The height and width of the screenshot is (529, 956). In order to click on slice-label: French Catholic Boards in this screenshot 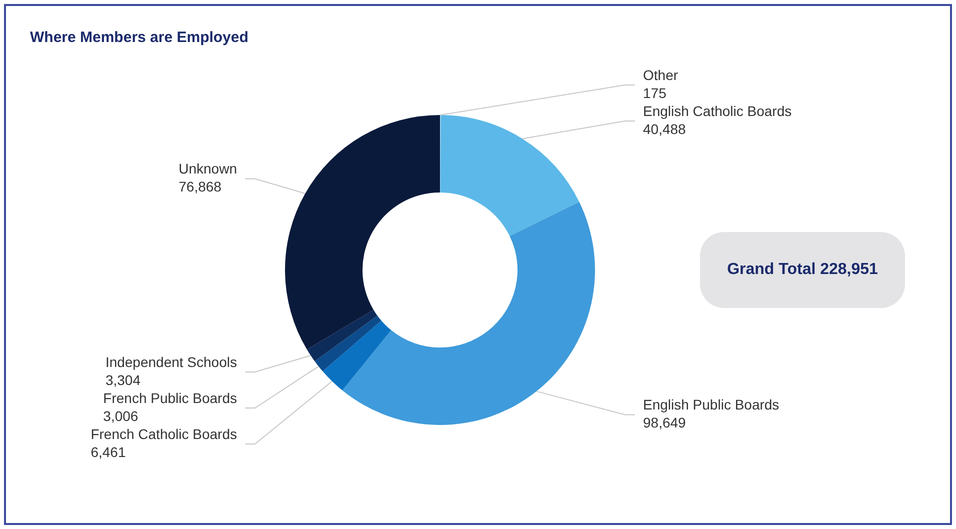, I will do `click(163, 434)`.